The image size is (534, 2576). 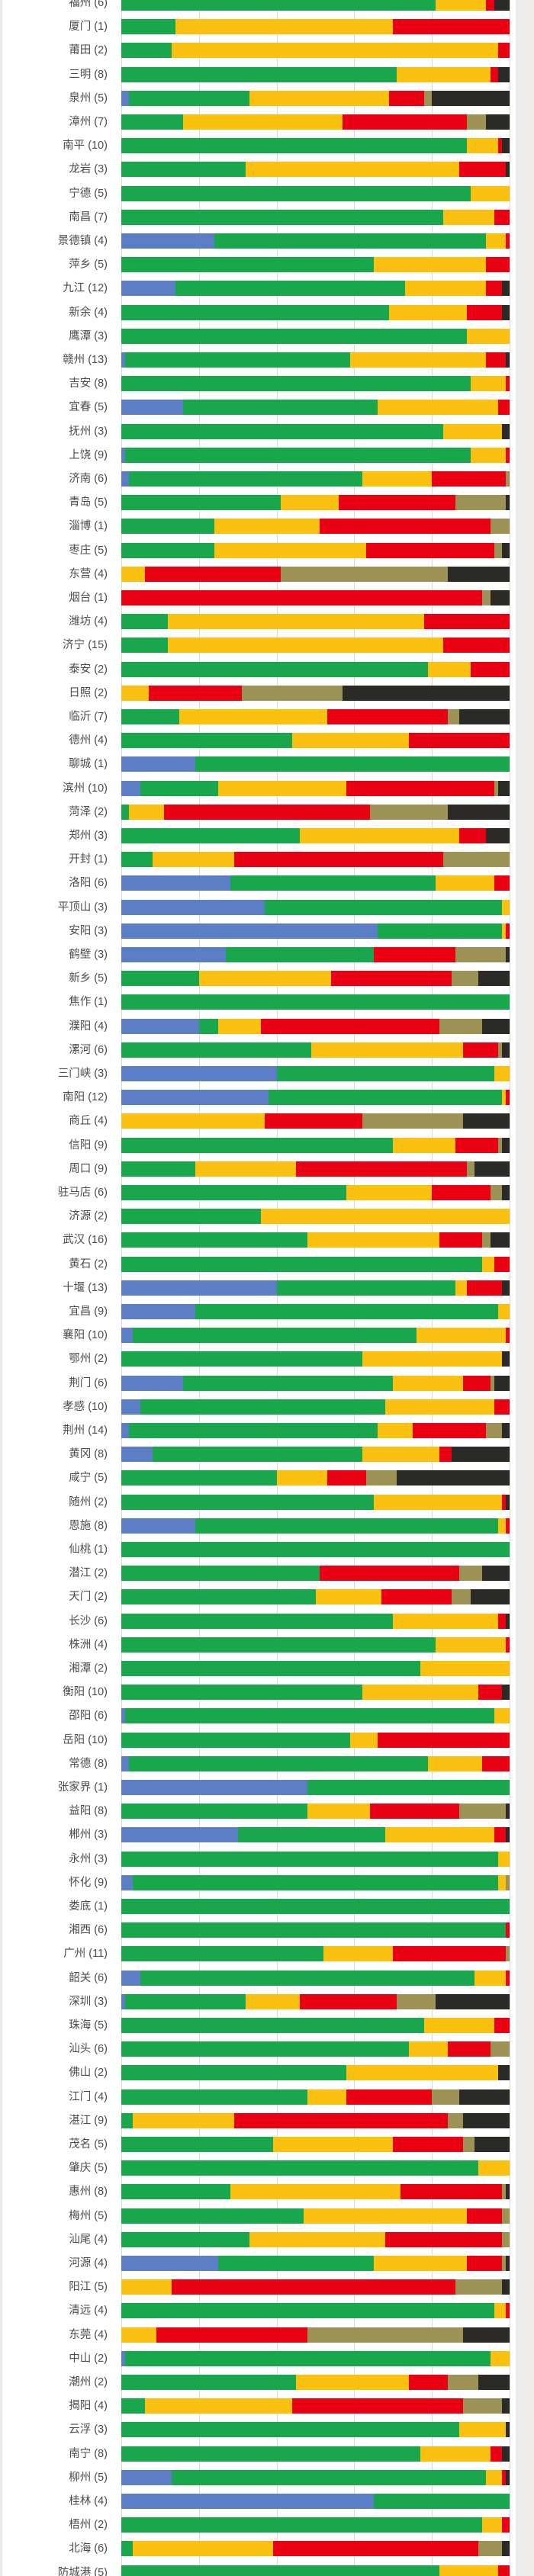 I want to click on row-label: 东莞 (4), so click(x=89, y=2334).